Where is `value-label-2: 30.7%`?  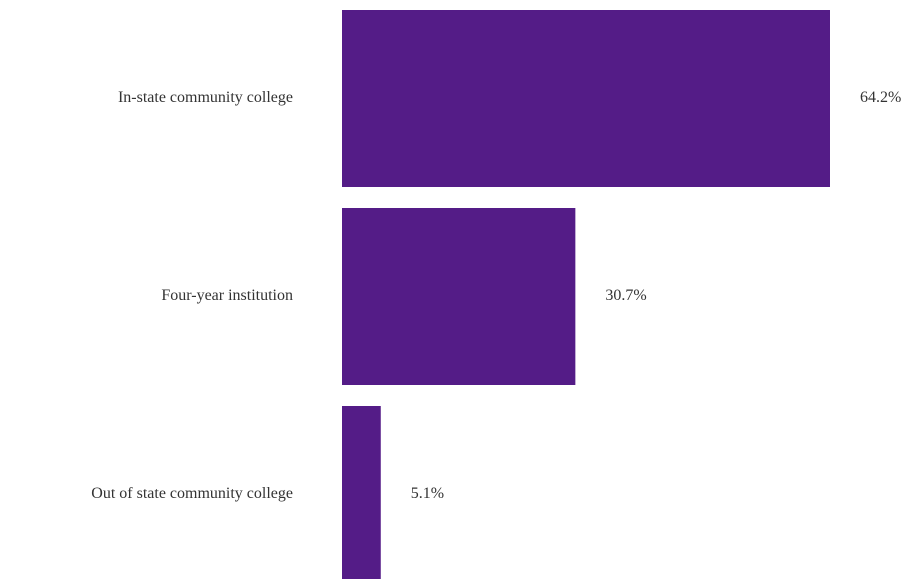 value-label-2: 30.7% is located at coordinates (625, 295).